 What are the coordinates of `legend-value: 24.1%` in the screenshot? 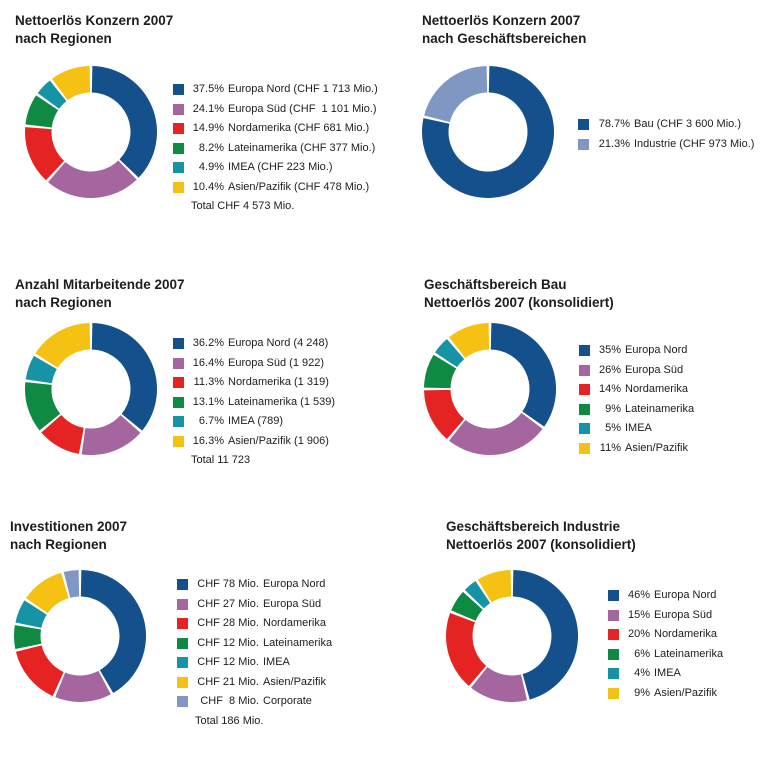 It's located at (208, 108).